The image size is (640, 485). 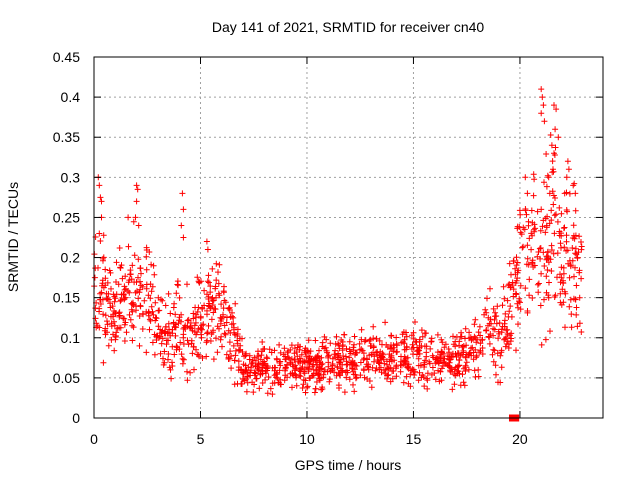 I want to click on y-tick-label: 0.2, so click(x=71, y=258).